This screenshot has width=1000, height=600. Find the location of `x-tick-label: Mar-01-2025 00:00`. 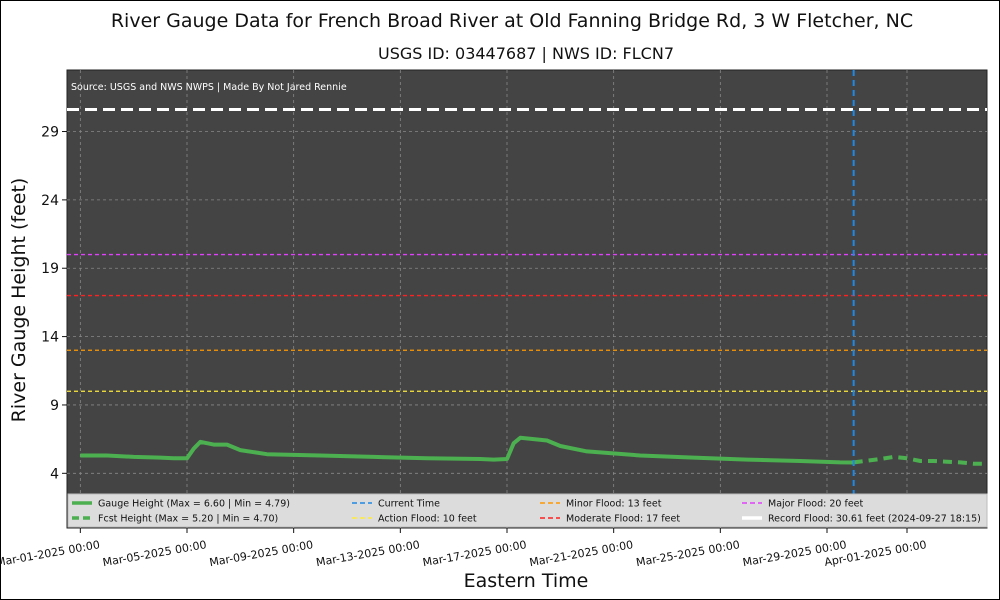

x-tick-label: Mar-01-2025 00:00 is located at coordinates (50, 553).